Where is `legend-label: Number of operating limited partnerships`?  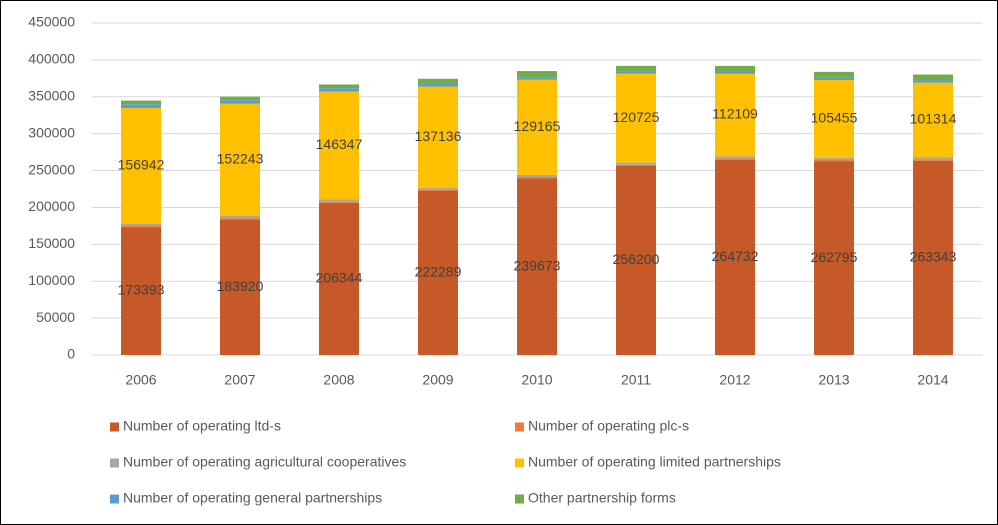
legend-label: Number of operating limited partnerships is located at coordinates (654, 462).